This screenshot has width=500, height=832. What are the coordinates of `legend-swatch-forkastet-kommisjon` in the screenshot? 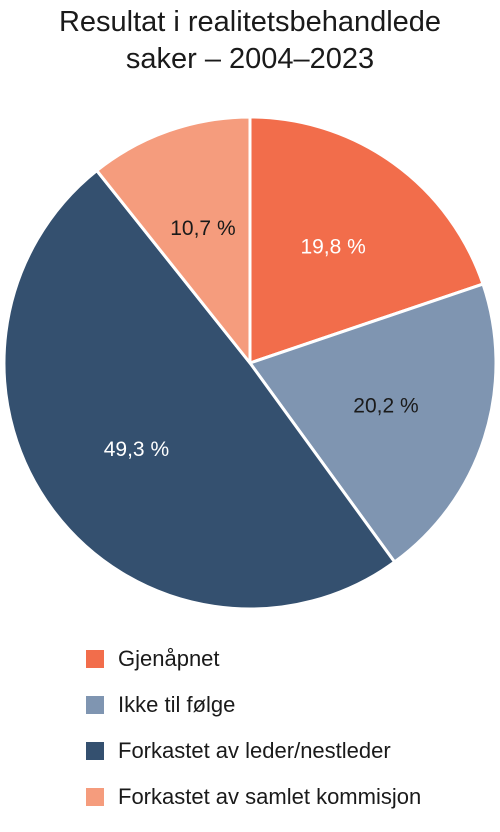 It's located at (95, 796).